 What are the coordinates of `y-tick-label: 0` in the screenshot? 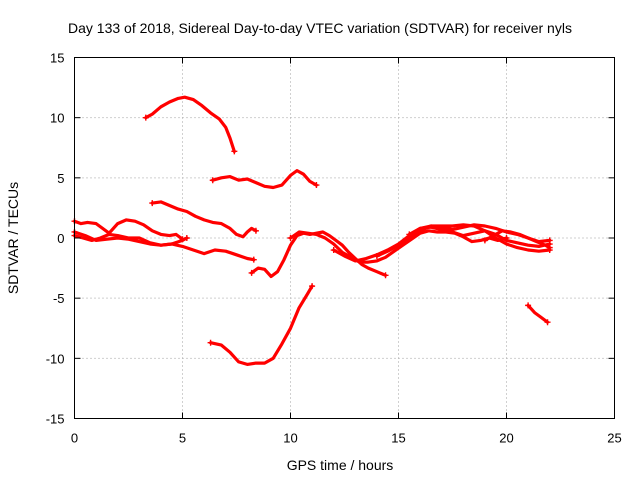 It's located at (60, 238).